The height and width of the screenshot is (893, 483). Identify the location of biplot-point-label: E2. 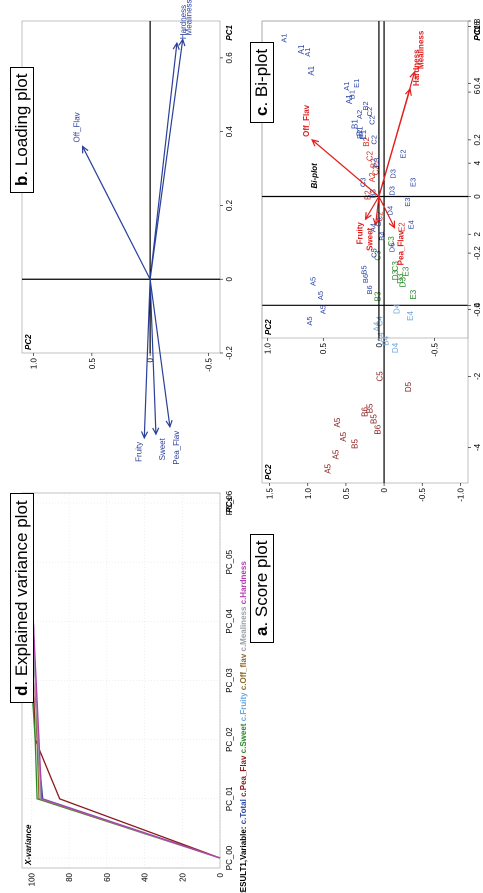
(403, 153).